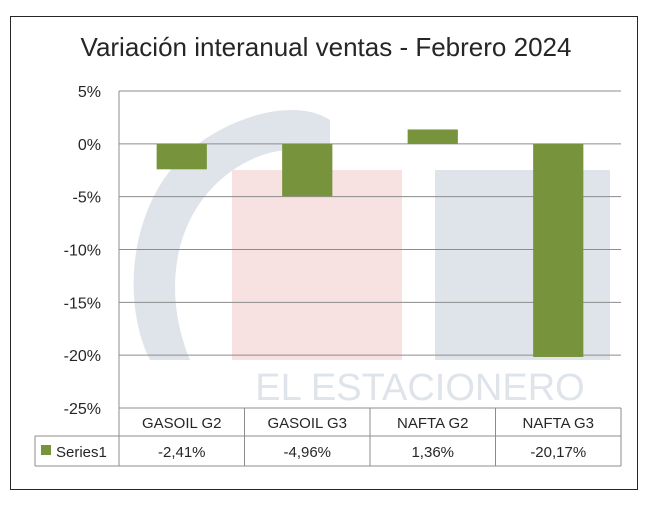 The image size is (651, 508). I want to click on x-tick-label: NAFTA G3, so click(558, 423).